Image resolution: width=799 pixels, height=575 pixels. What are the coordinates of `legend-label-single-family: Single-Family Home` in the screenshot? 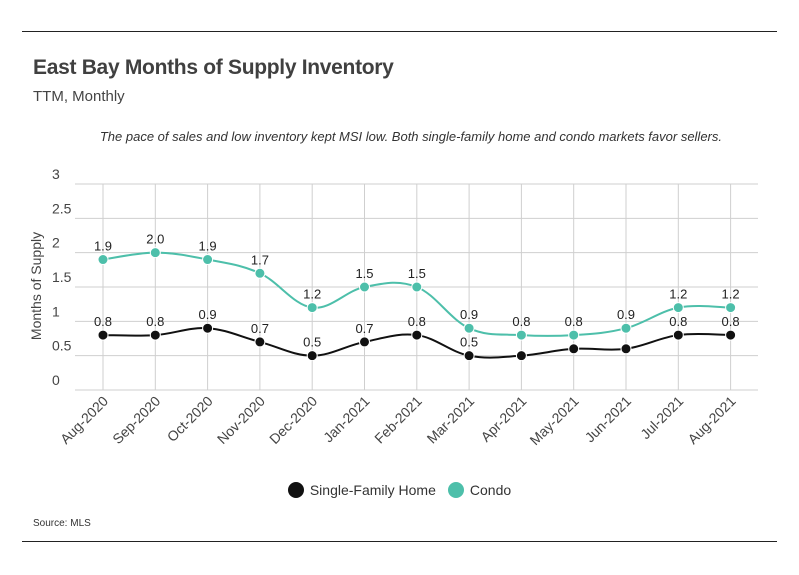 It's located at (372, 490).